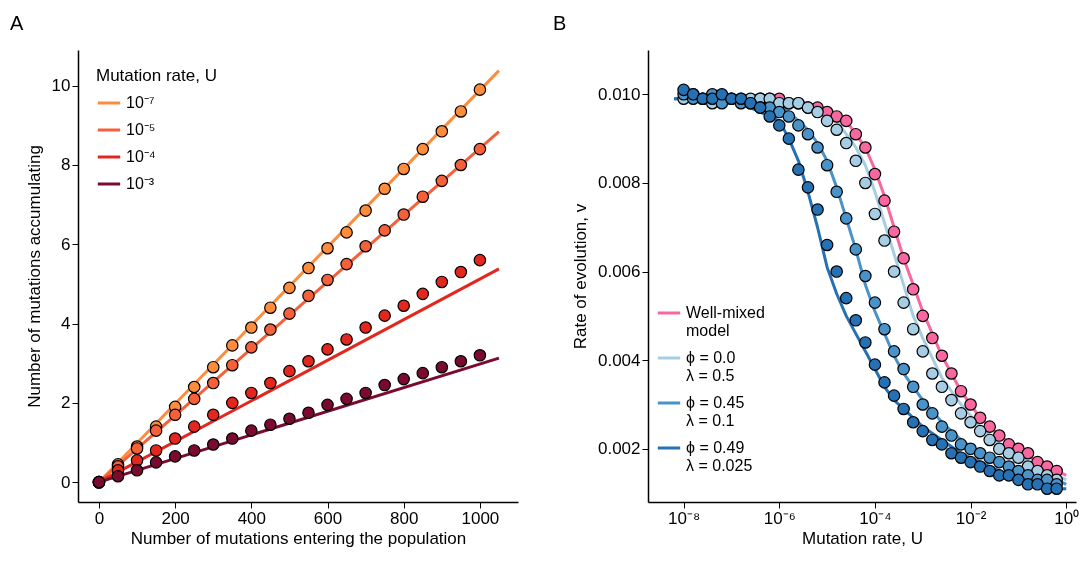 This screenshot has height=567, width=1086. I want to click on x-tick-label: 10⁻⁶, so click(779, 518).